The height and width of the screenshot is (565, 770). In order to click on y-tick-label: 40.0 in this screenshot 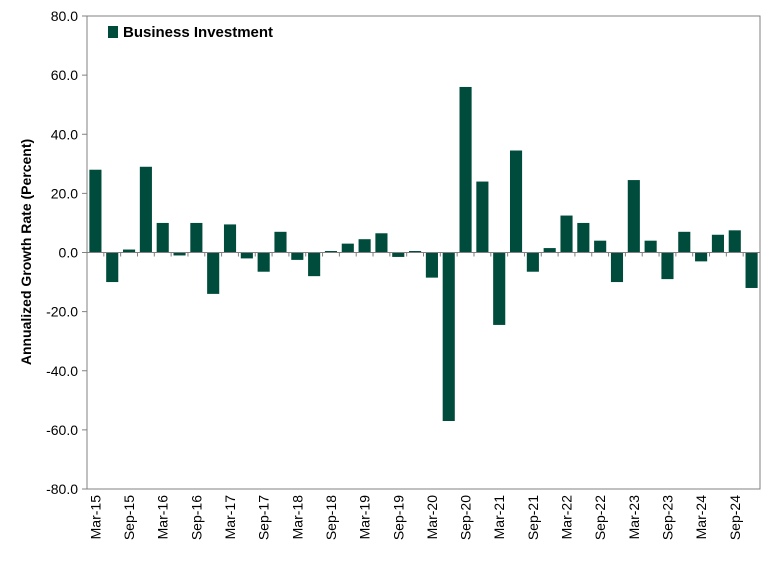, I will do `click(64, 134)`.